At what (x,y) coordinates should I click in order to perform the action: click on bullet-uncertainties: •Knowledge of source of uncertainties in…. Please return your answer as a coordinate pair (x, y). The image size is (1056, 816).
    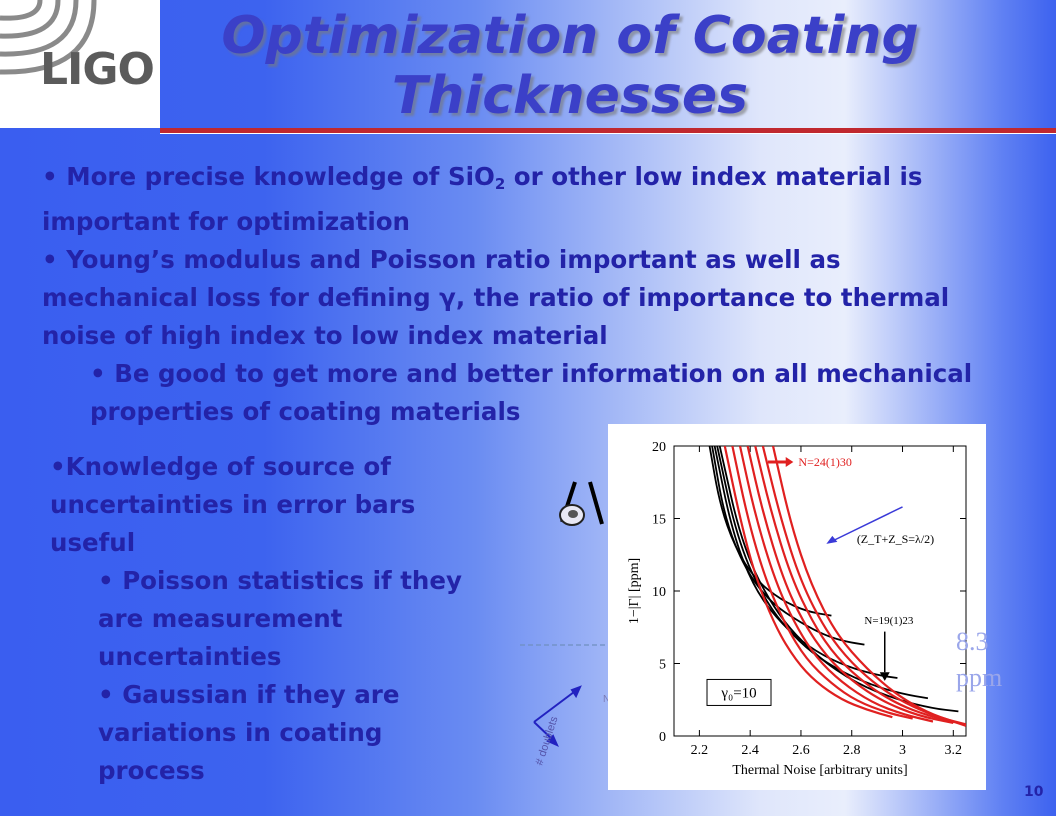
    Looking at the image, I should click on (233, 504).